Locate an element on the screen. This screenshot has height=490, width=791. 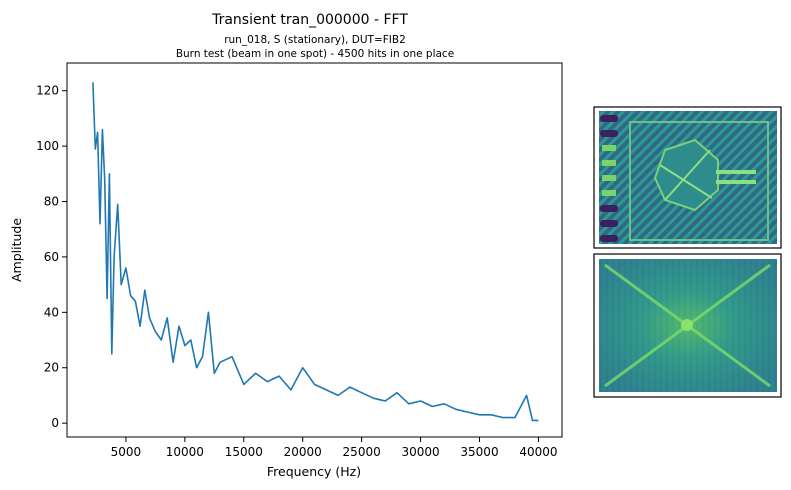
top-chip-thumbnail is located at coordinates (687, 177).